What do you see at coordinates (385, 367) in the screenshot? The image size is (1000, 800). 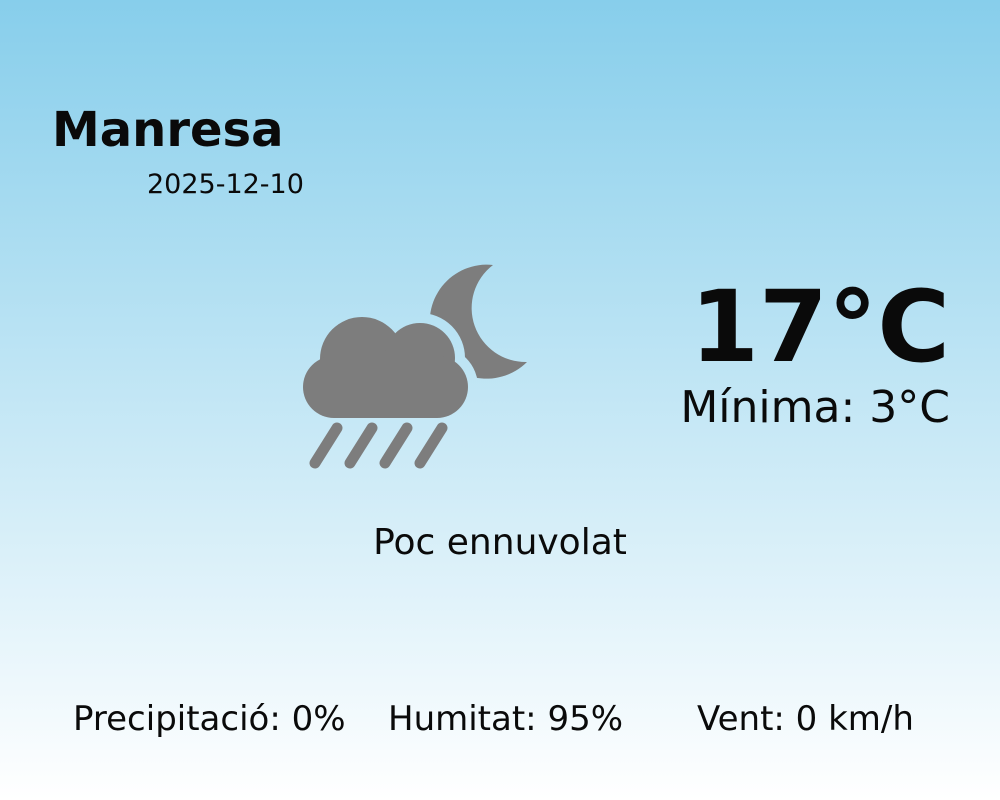 I see `cloud-icon` at bounding box center [385, 367].